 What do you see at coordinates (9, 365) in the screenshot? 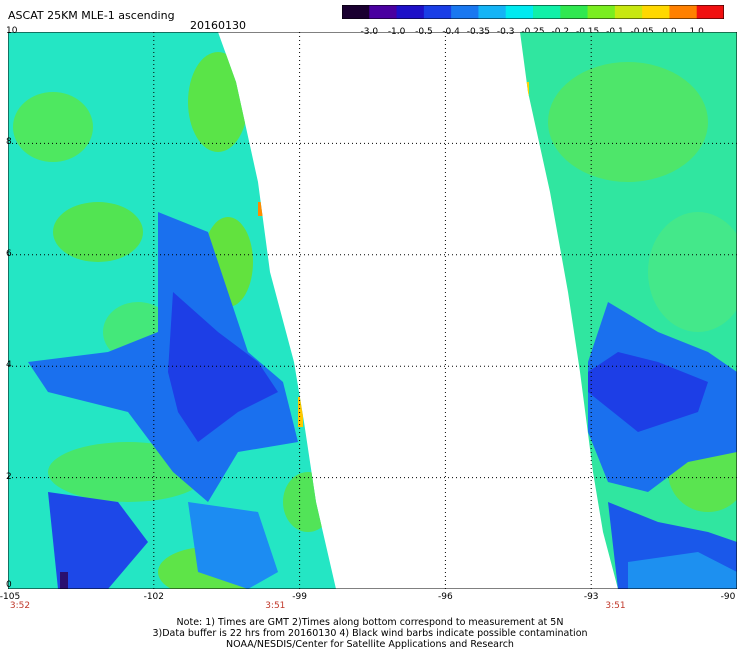
I see `latitude-label: 4` at bounding box center [9, 365].